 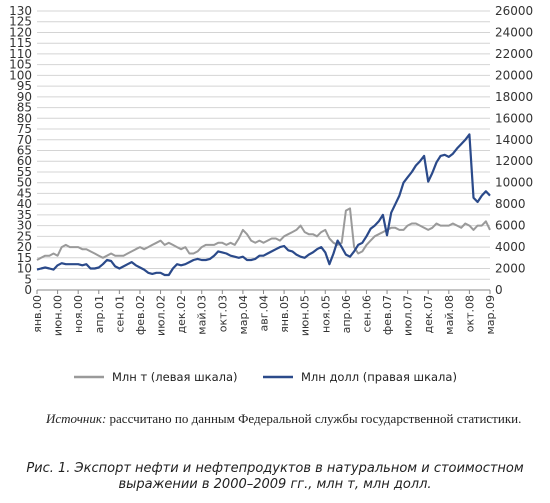 I want to click on legend-label-tonnes: Млн т (левая шкала), so click(x=175, y=377).